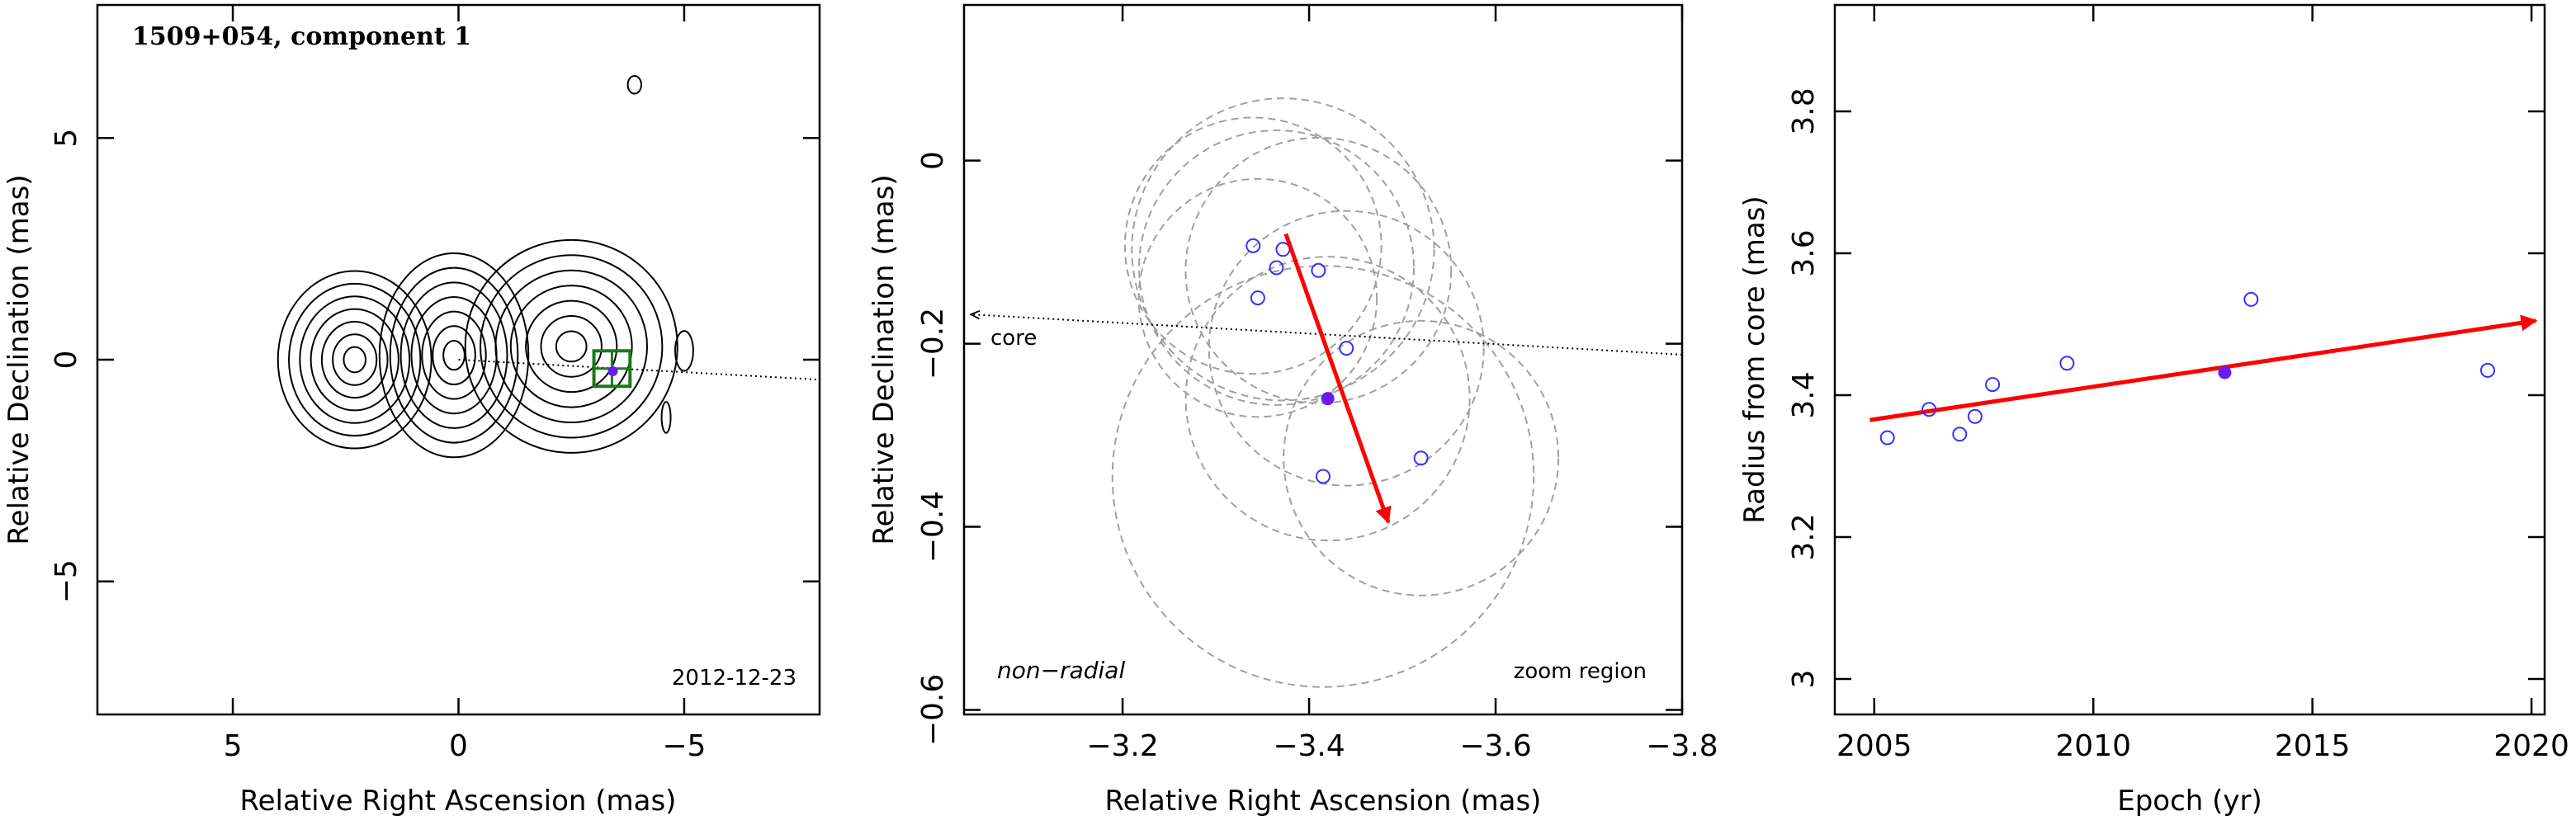 This screenshot has width=2576, height=825. I want to click on motion-vector-arrow, so click(1337, 378).